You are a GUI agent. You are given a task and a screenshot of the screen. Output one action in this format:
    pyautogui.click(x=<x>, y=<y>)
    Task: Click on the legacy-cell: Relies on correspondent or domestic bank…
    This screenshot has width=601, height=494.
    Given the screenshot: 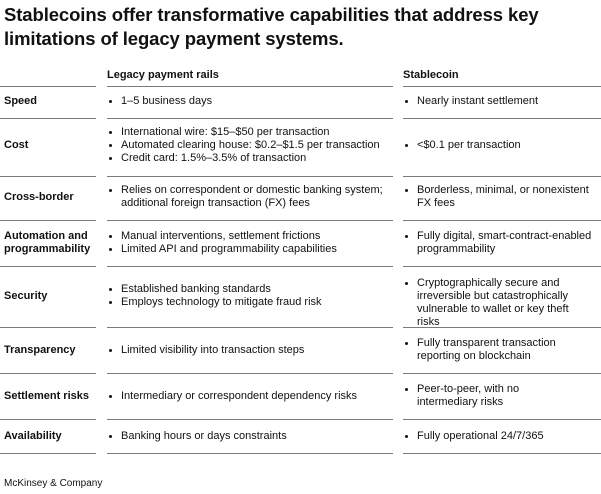 What is the action you would take?
    pyautogui.click(x=250, y=197)
    